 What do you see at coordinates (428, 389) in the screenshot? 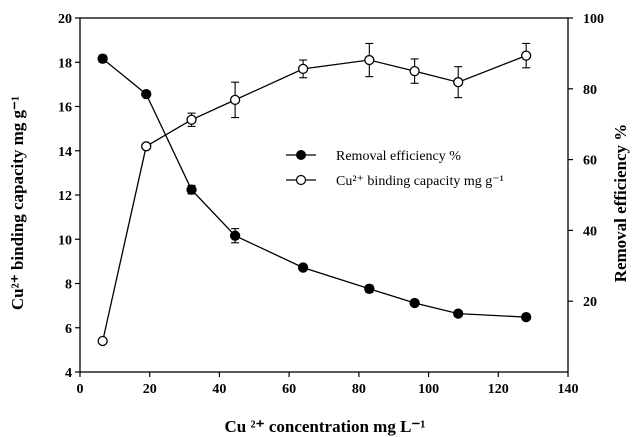
I see `x-tick-label: 100` at bounding box center [428, 389].